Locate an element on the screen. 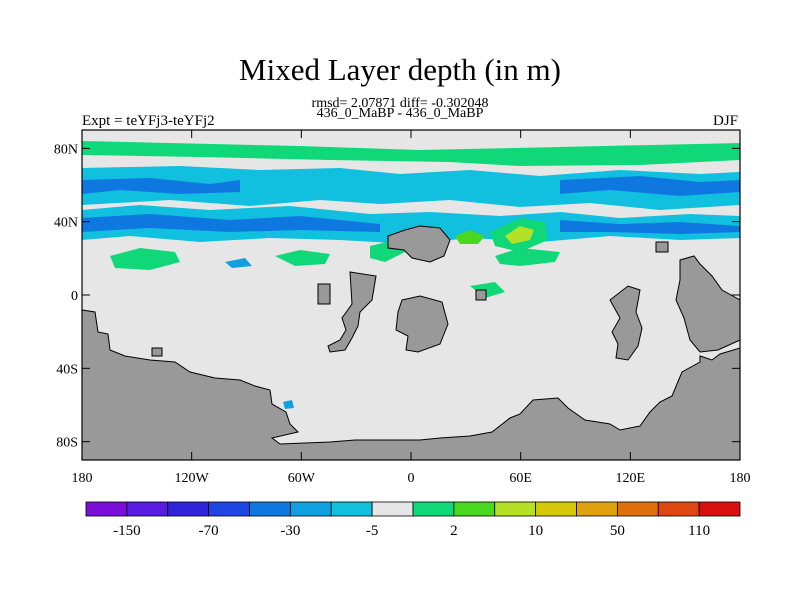  colorbar-label: 50 is located at coordinates (617, 531).